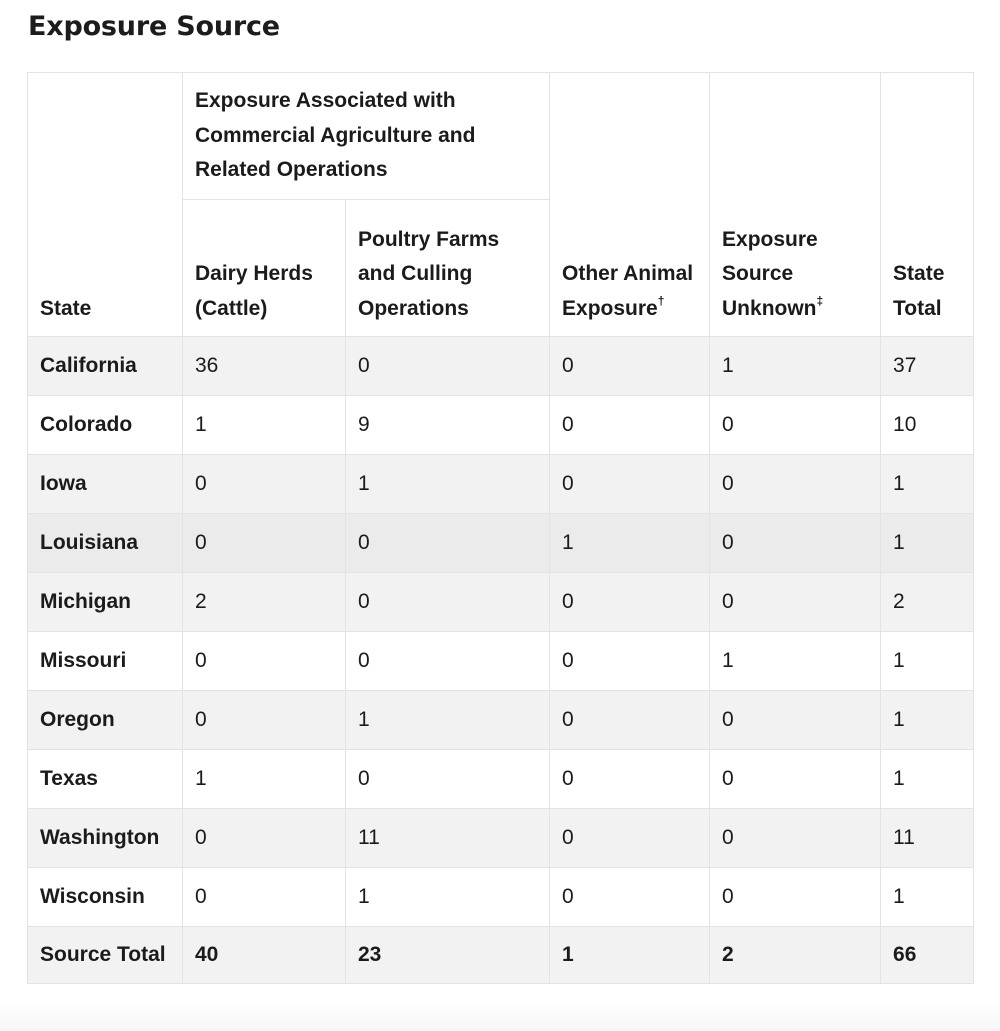 The height and width of the screenshot is (1031, 1000). What do you see at coordinates (105, 897) in the screenshot?
I see `state-cell: Wisconsin` at bounding box center [105, 897].